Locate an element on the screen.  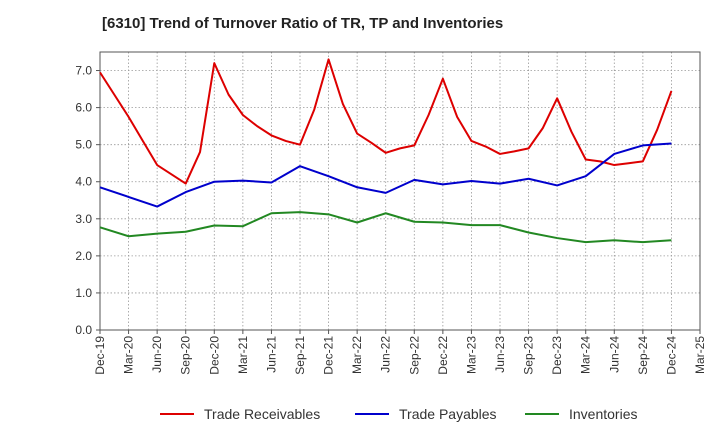
x-tick-label: Jun-20 is located at coordinates (157, 354).